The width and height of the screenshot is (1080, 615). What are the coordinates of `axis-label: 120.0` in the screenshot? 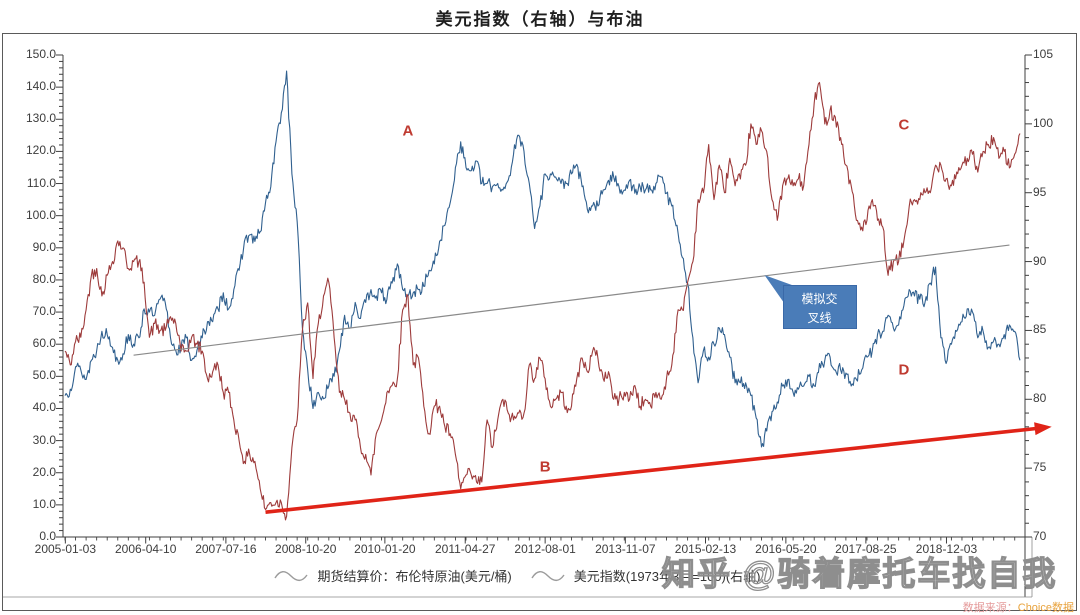 It's located at (40, 150).